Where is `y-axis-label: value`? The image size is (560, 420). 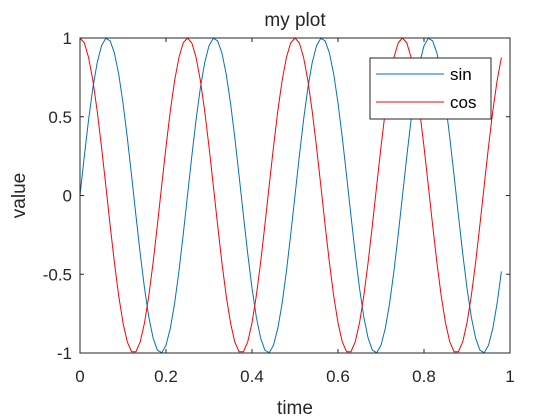
y-axis-label: value is located at coordinates (19, 195).